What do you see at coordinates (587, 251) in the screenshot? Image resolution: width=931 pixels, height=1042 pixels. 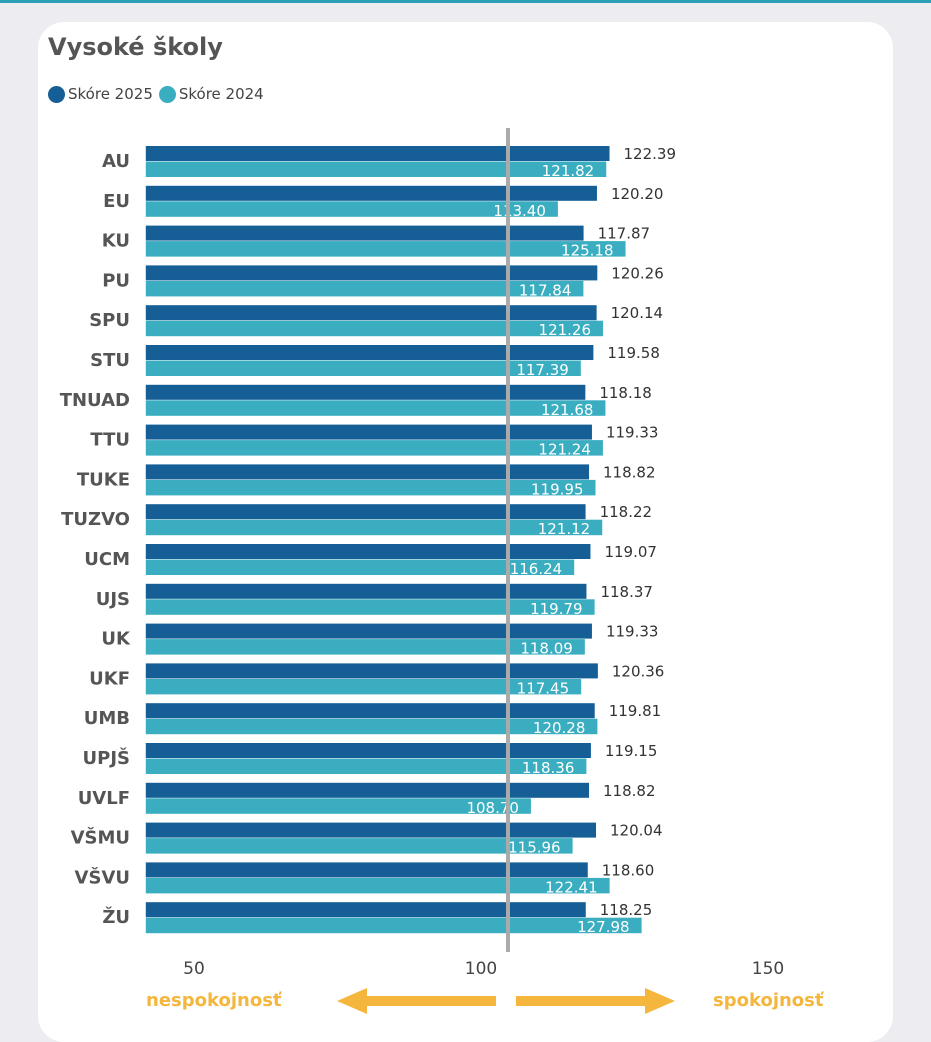 I see `value-label-2024: 125.18` at bounding box center [587, 251].